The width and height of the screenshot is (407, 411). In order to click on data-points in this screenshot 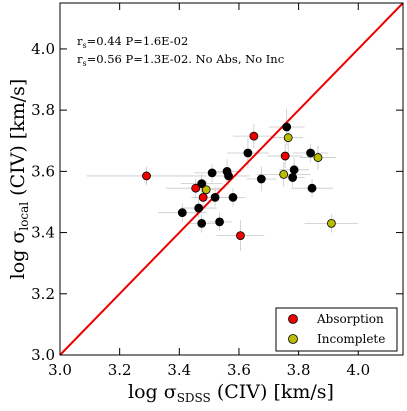, I will do `click(239, 181)`.